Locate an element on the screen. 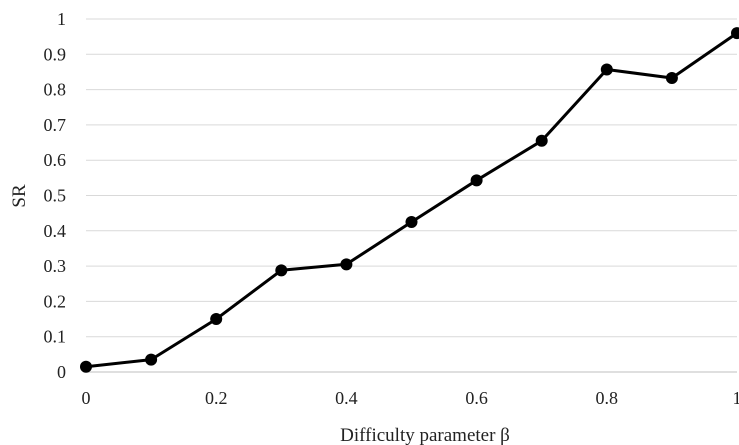 The image size is (739, 445). x-tick-labels: 0 0.2 0.4 0.6 0.8 1 is located at coordinates (410, 398).